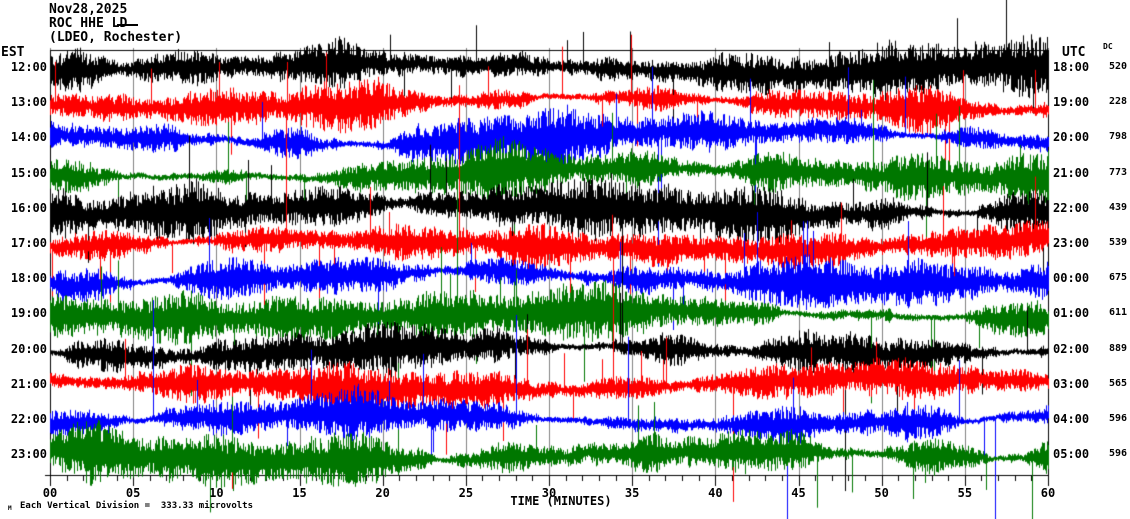  What do you see at coordinates (1117, 348) in the screenshot?
I see `dc-offset-value: 889` at bounding box center [1117, 348].